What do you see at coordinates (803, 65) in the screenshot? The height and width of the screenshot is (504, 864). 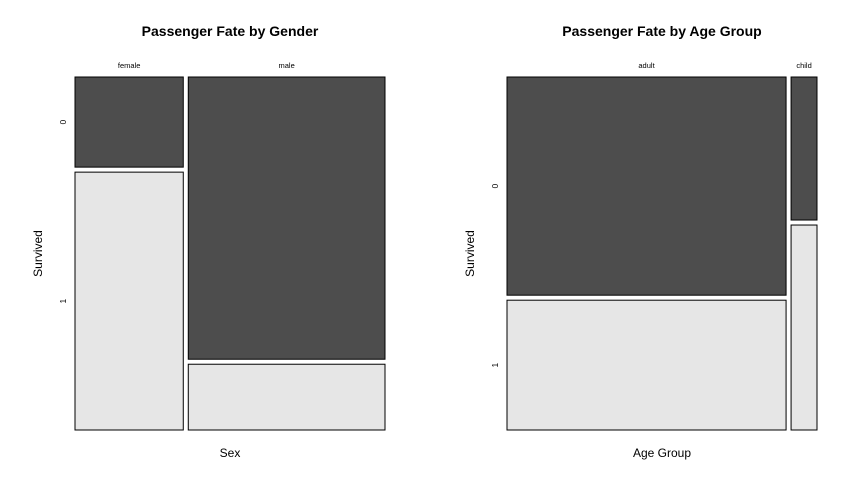 I see `category-label-child: child` at bounding box center [803, 65].